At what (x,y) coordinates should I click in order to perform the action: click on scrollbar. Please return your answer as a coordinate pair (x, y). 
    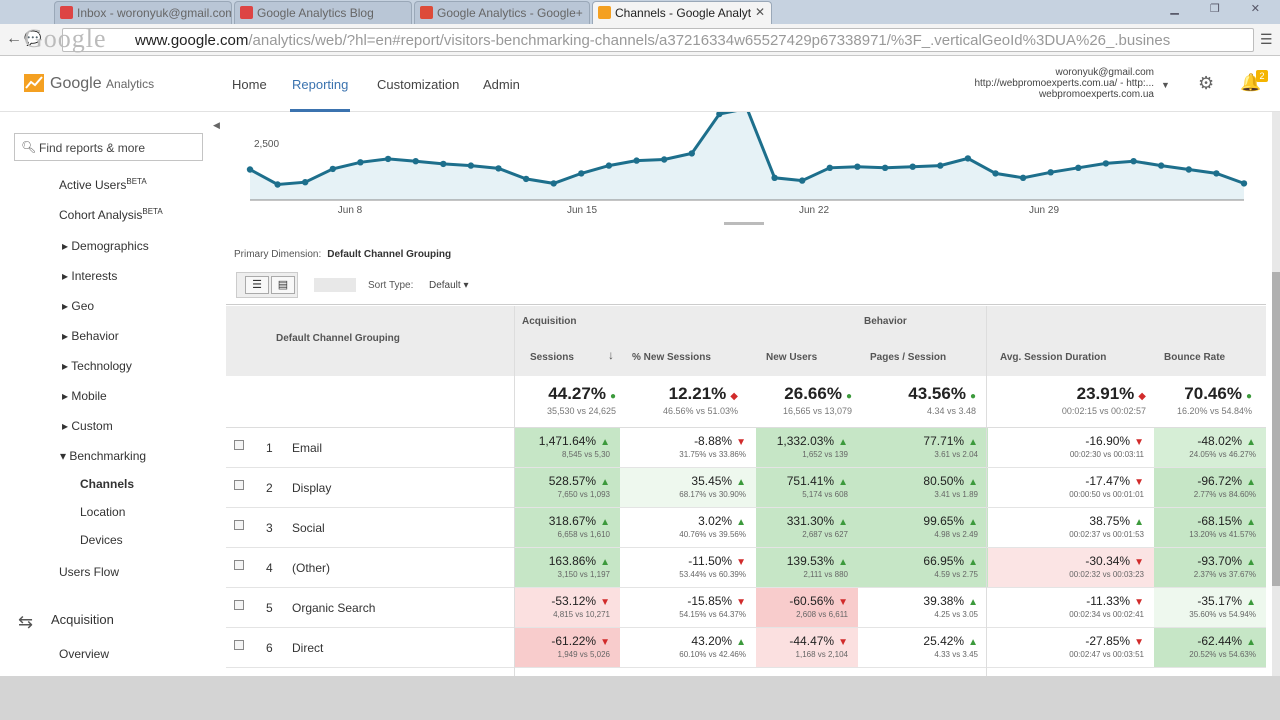
    Looking at the image, I should click on (1276, 394).